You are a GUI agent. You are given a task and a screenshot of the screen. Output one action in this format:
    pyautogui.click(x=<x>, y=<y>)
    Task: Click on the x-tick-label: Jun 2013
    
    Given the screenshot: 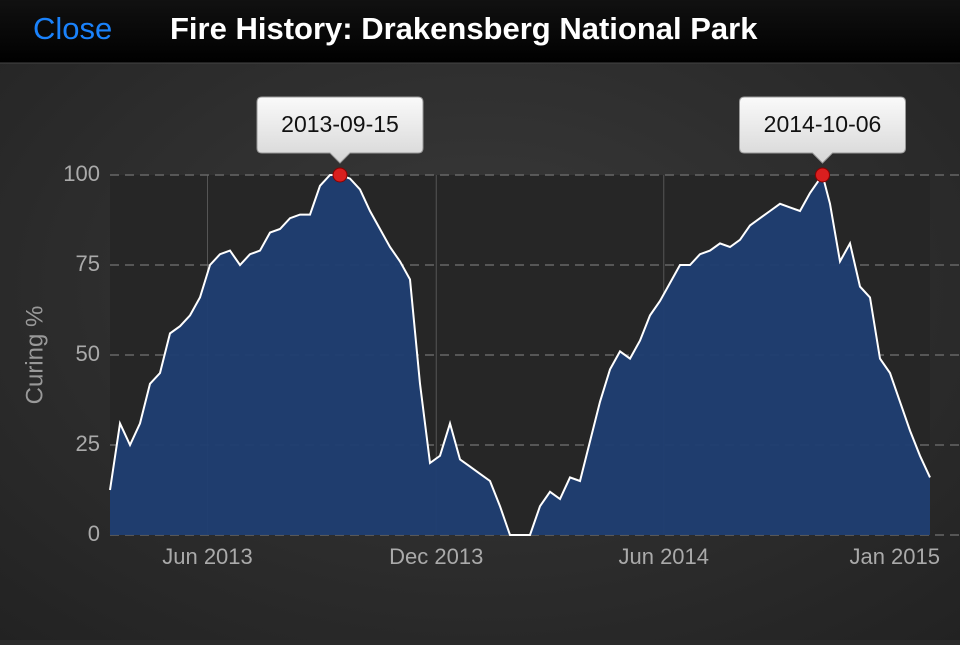 What is the action you would take?
    pyautogui.click(x=207, y=556)
    